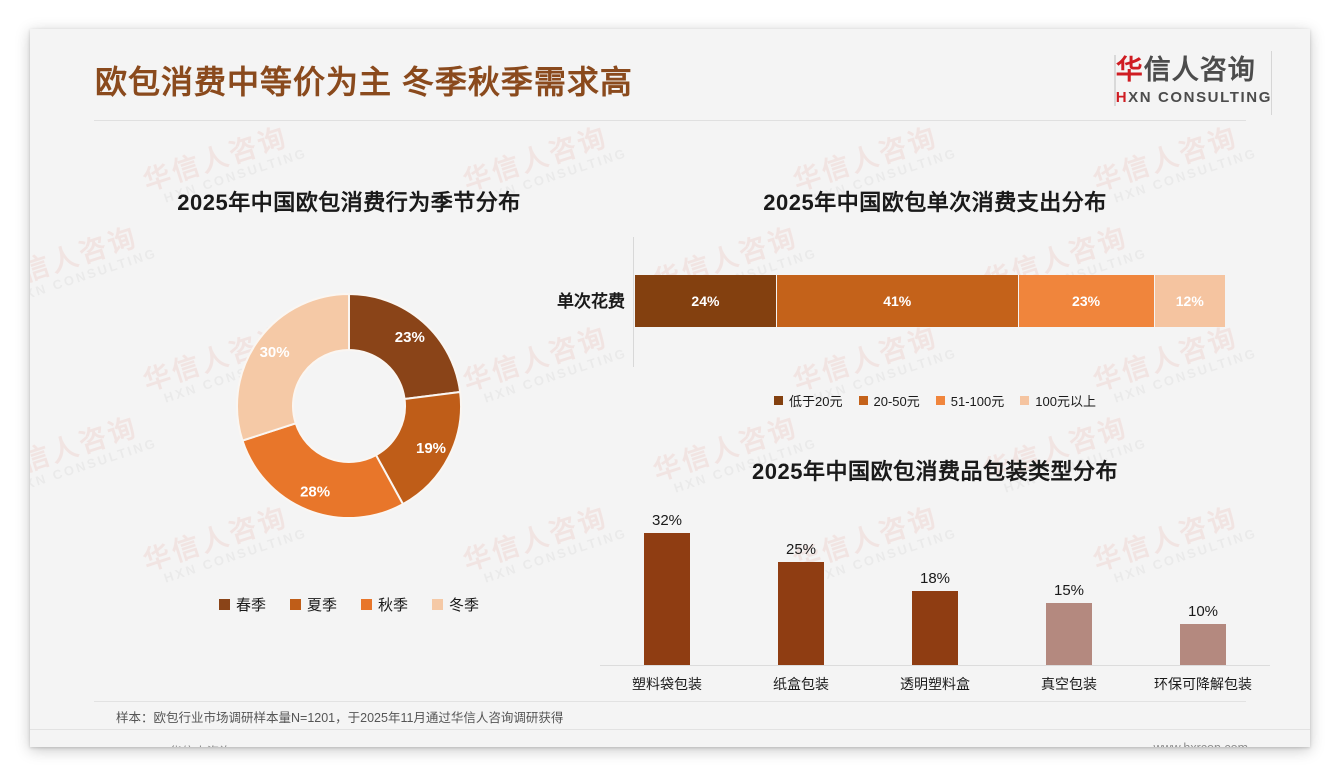 Image resolution: width=1340 pixels, height=780 pixels. Describe the element at coordinates (633, 302) in the screenshot. I see `stacked-bar-axis-line` at that location.